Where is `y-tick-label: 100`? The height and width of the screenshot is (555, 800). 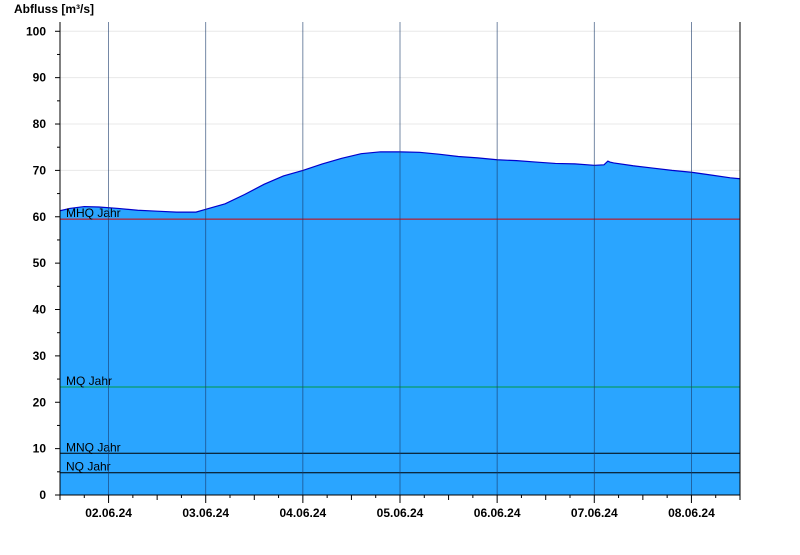 y-tick-label: 100 is located at coordinates (36, 31).